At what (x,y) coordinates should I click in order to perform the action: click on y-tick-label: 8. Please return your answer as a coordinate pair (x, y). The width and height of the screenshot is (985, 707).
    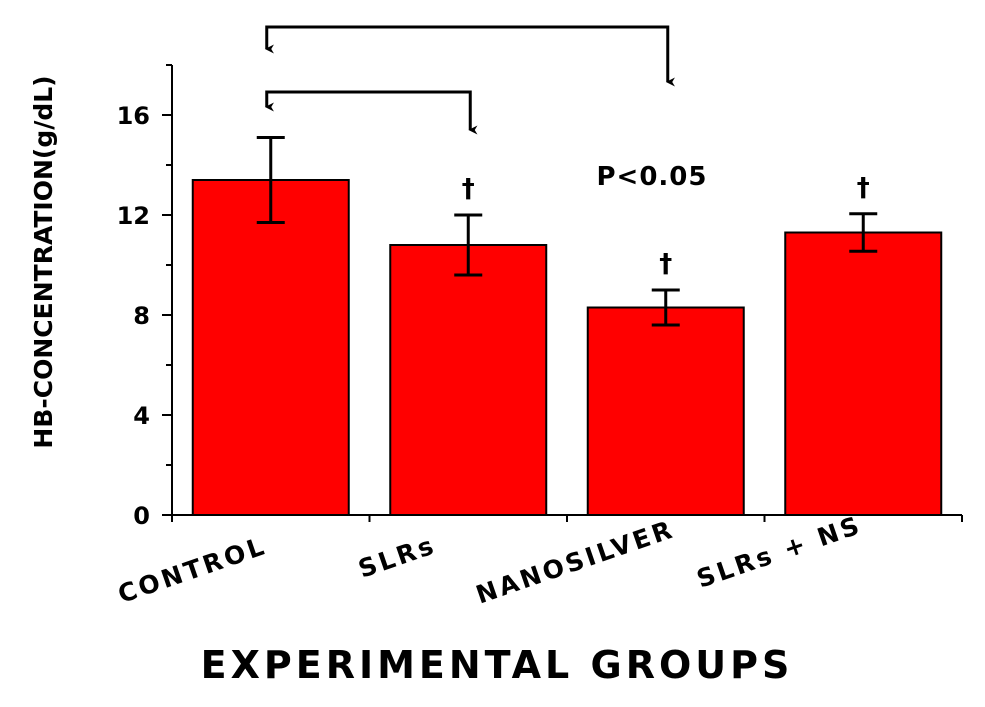
    Looking at the image, I should click on (141, 316).